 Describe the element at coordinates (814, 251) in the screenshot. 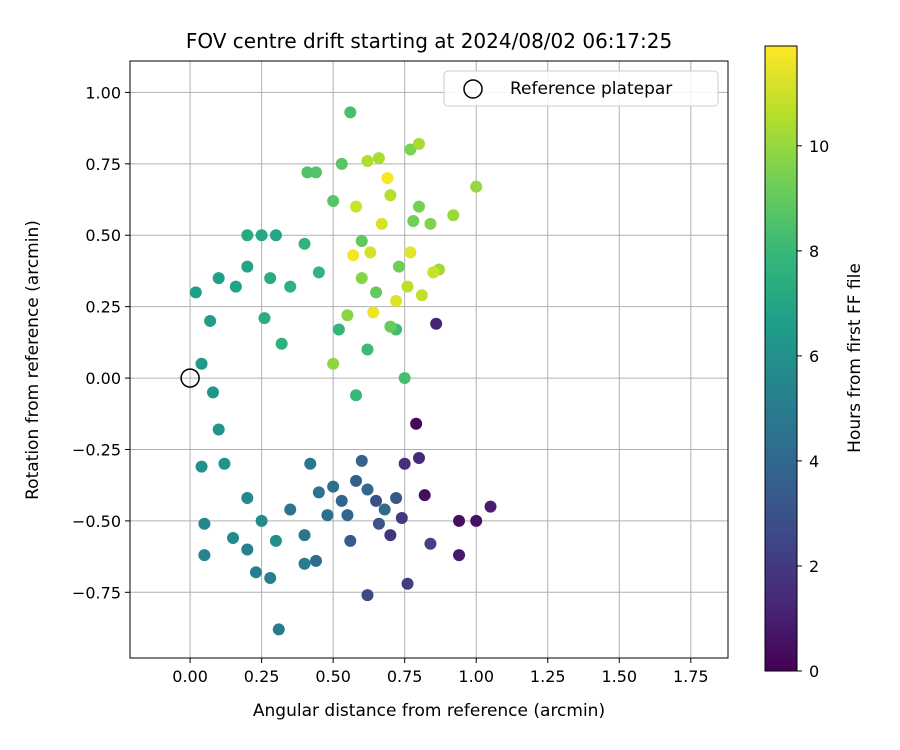

I see `colorbar-tick-label: 8` at that location.